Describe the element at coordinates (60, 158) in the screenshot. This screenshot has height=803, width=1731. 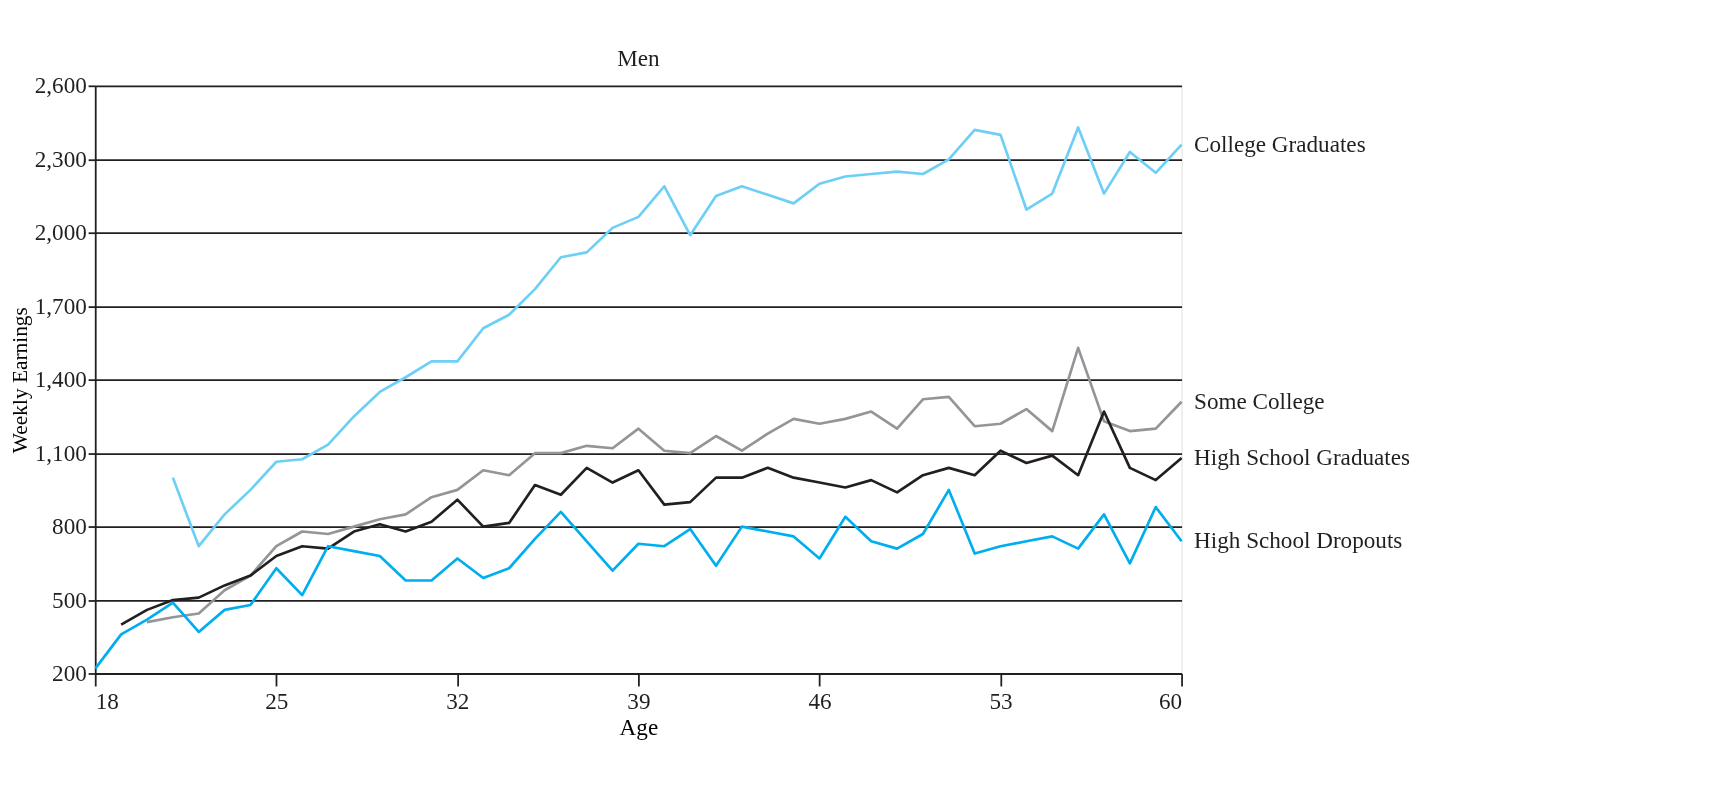
I see `y-tick-label: 2,300` at that location.